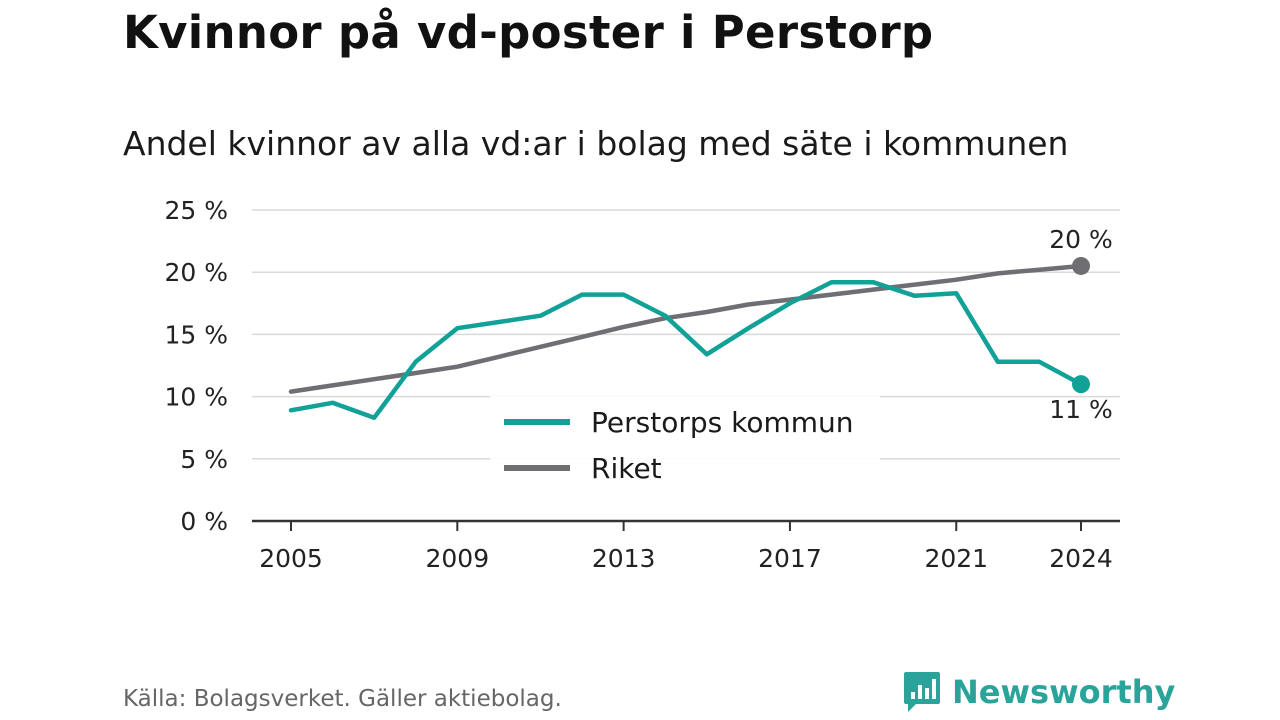  Describe the element at coordinates (528, 32) in the screenshot. I see `chart-title: Kvinnor på vd-poster i Perstorp` at that location.